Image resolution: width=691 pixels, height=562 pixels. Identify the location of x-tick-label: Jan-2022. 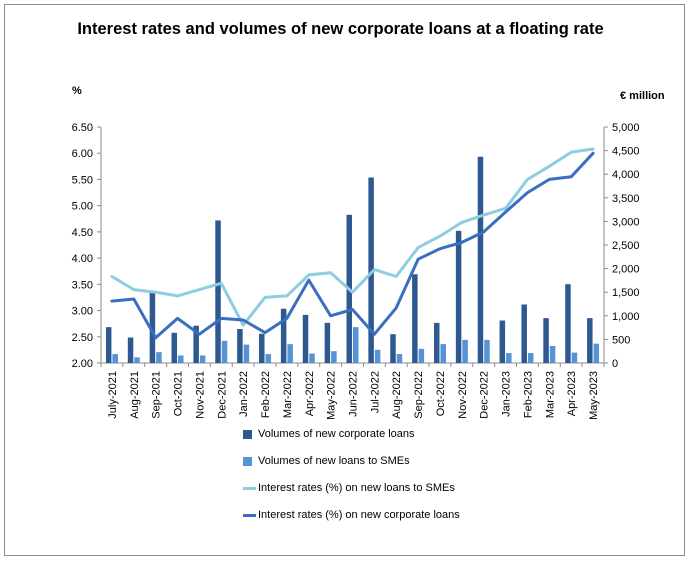
(244, 394).